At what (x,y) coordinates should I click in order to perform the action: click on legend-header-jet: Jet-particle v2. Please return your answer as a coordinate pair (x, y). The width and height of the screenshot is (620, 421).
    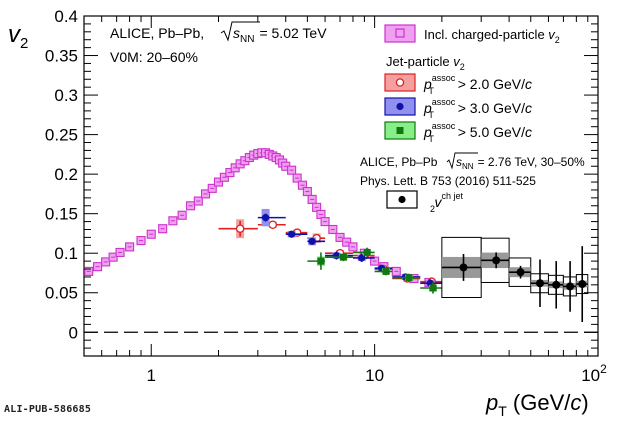
    Looking at the image, I should click on (425, 63).